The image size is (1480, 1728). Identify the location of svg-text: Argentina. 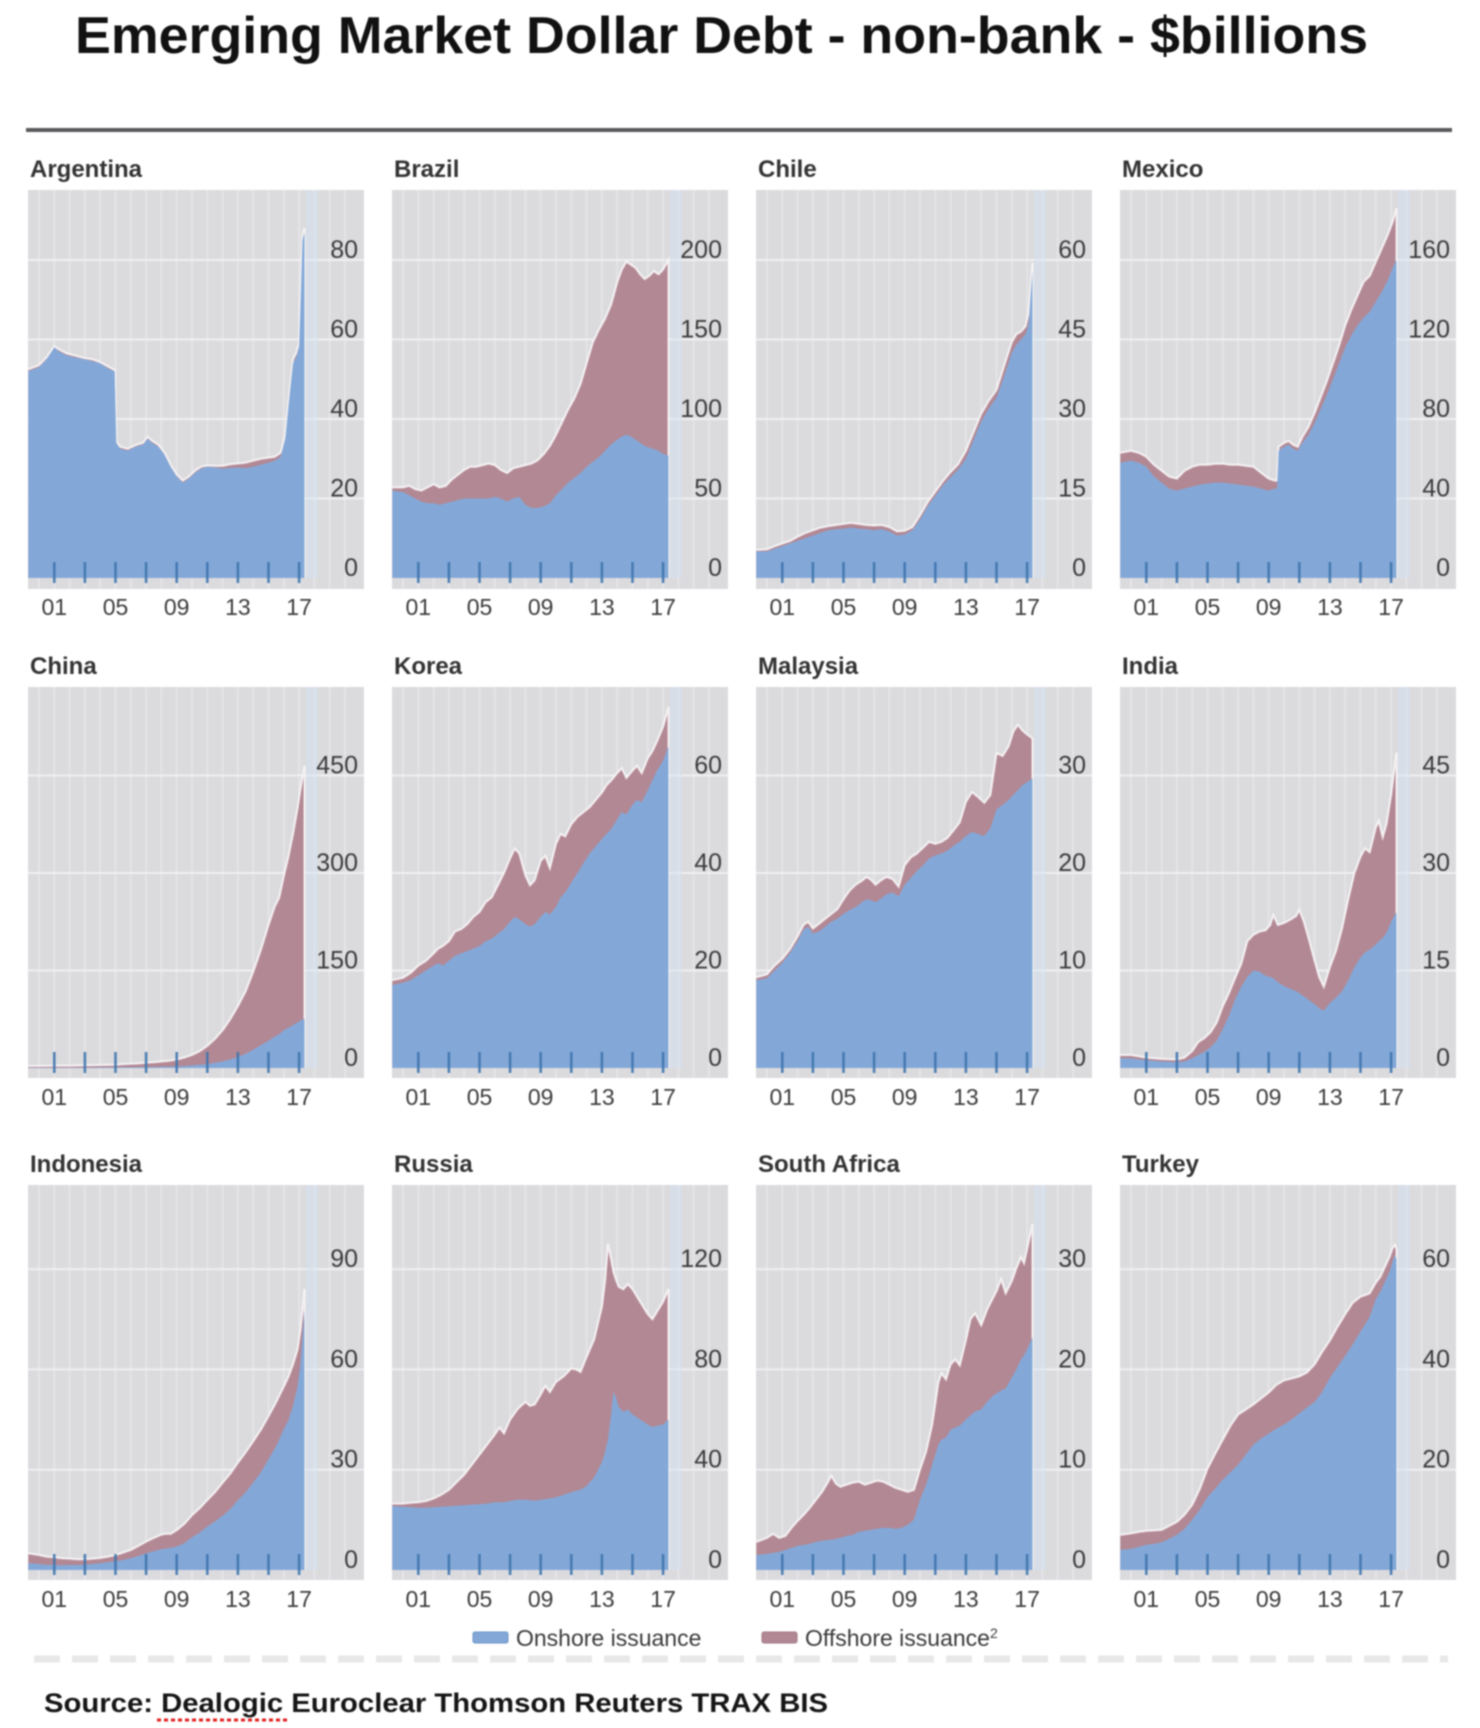
(86, 169).